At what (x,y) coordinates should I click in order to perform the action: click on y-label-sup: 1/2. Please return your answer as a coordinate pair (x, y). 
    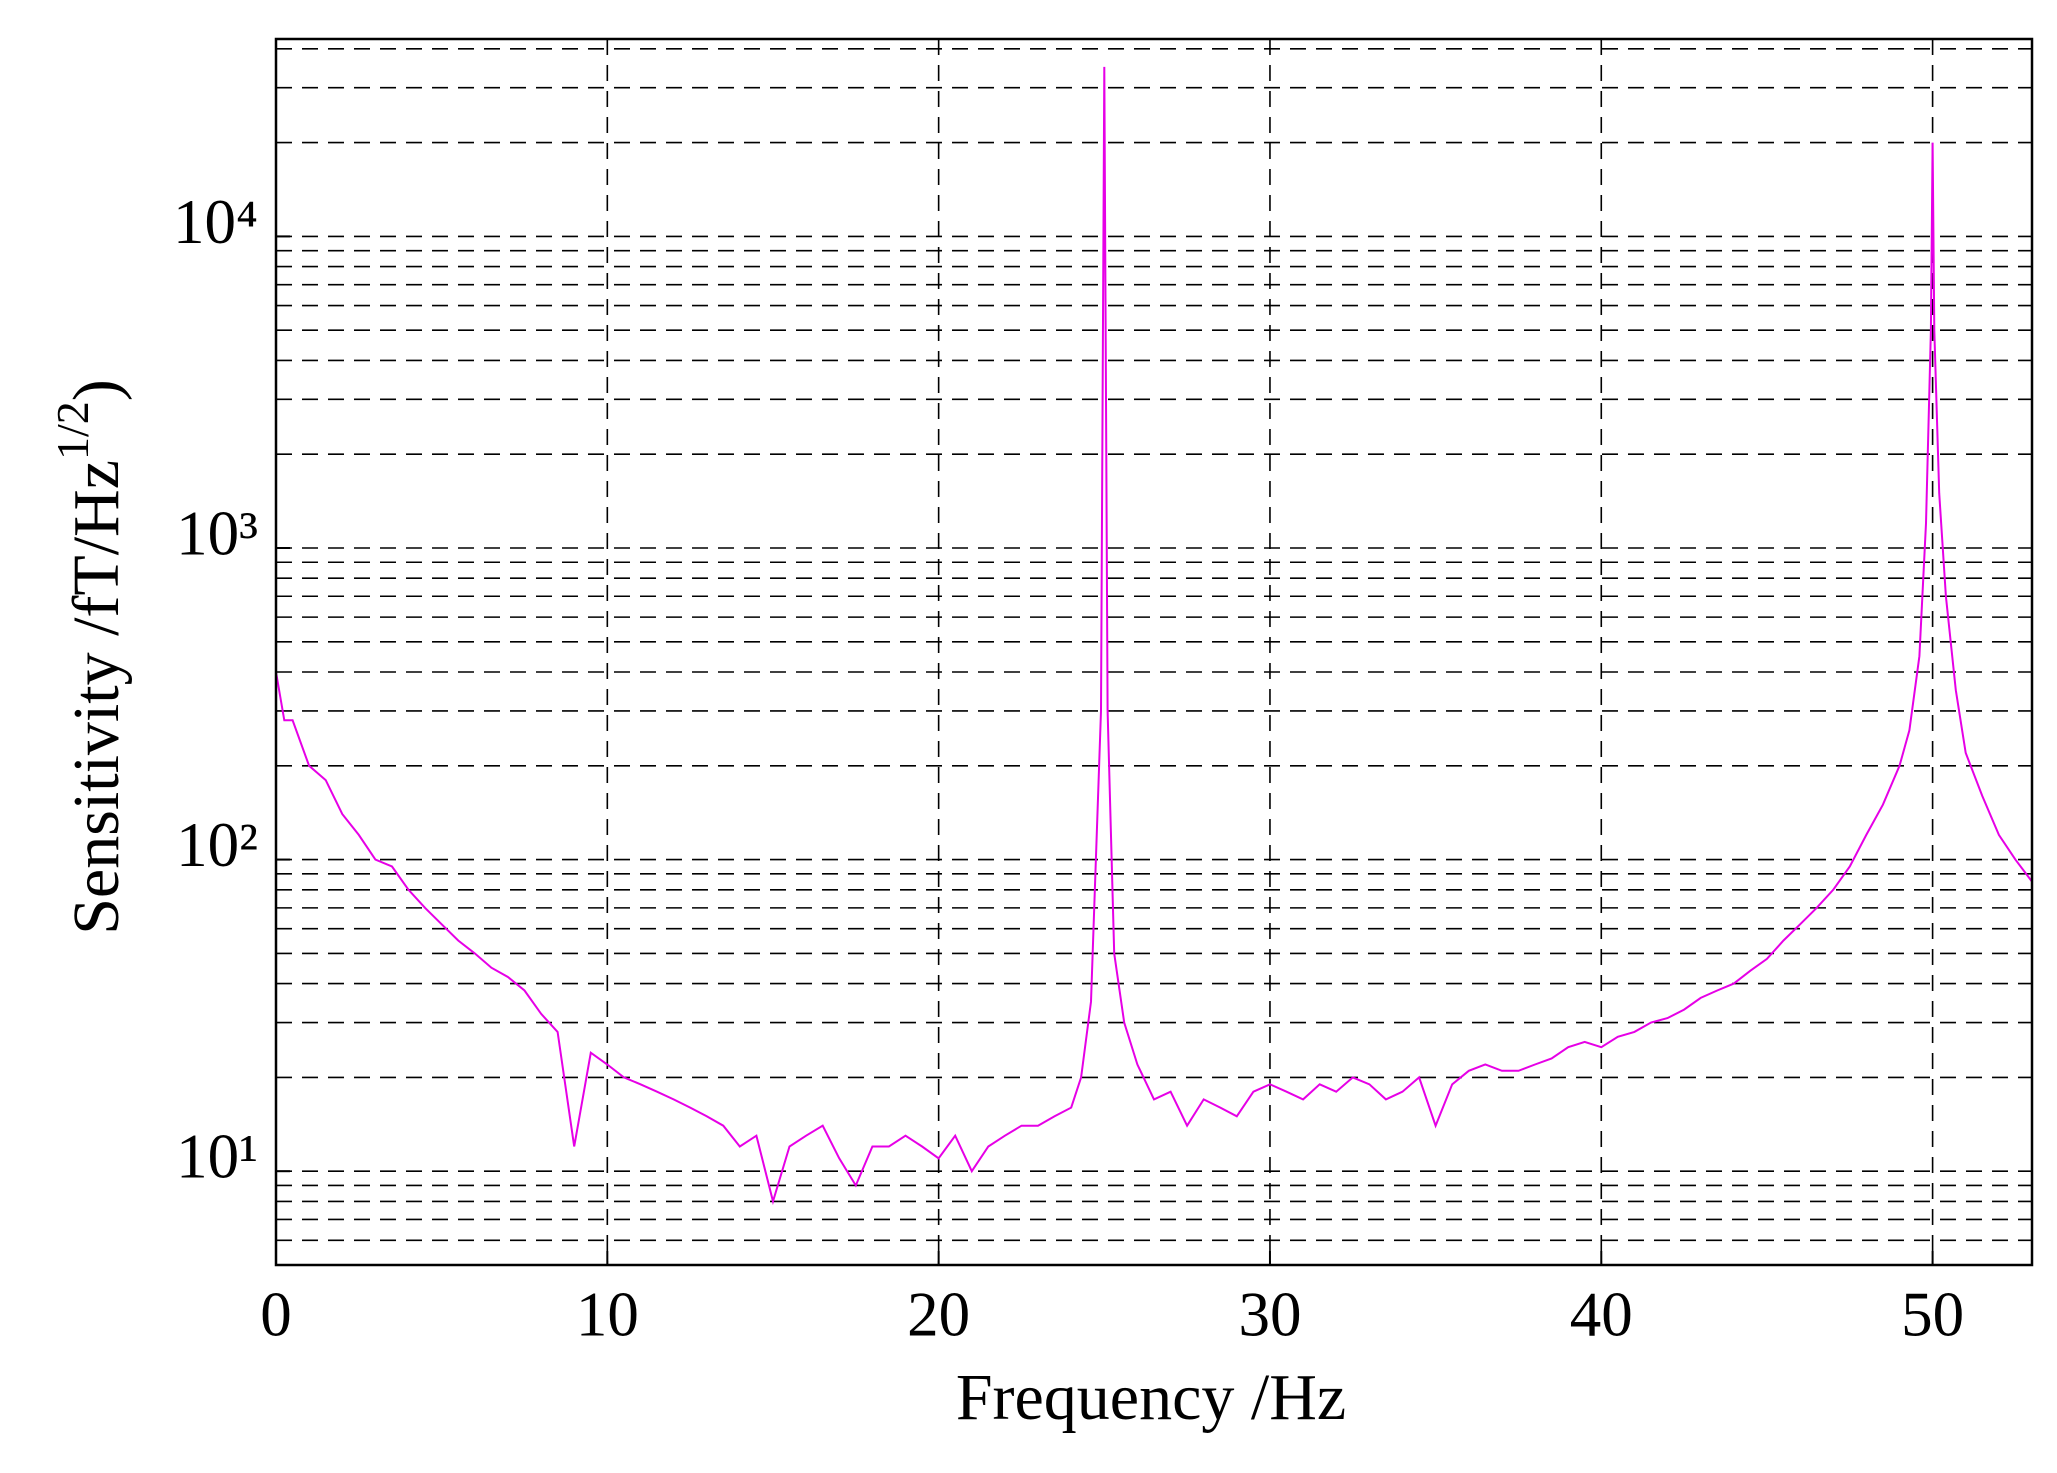
    Looking at the image, I should click on (72, 430).